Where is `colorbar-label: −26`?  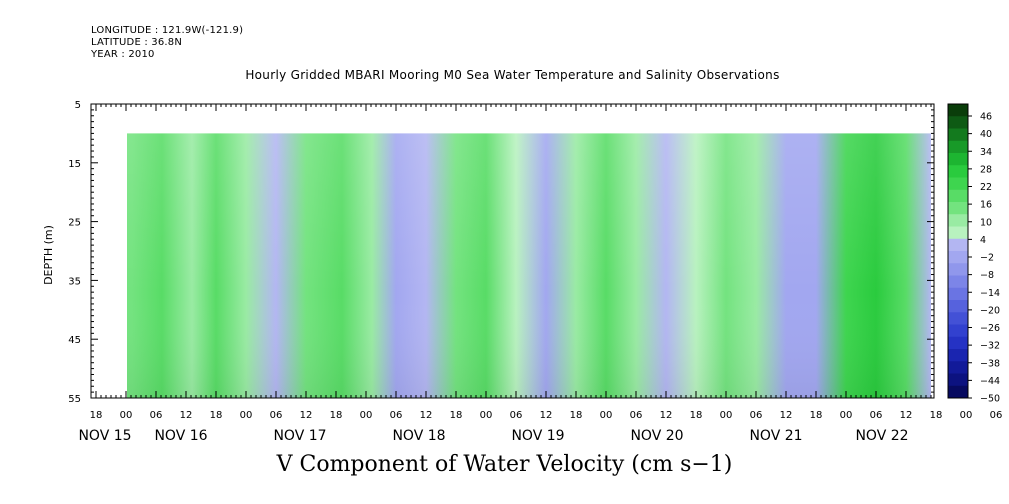 colorbar-label: −26 is located at coordinates (990, 328).